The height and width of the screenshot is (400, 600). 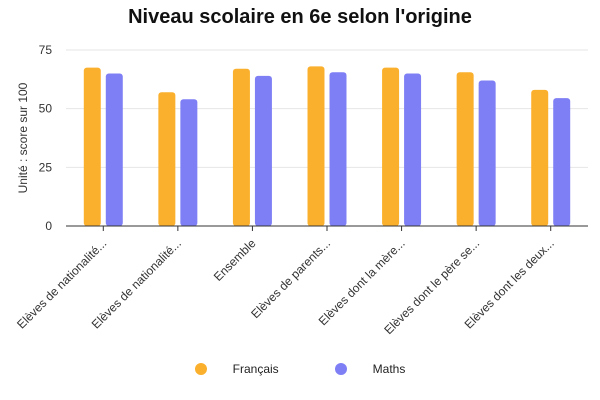 What do you see at coordinates (46, 50) in the screenshot?
I see `y-tick-label: 75` at bounding box center [46, 50].